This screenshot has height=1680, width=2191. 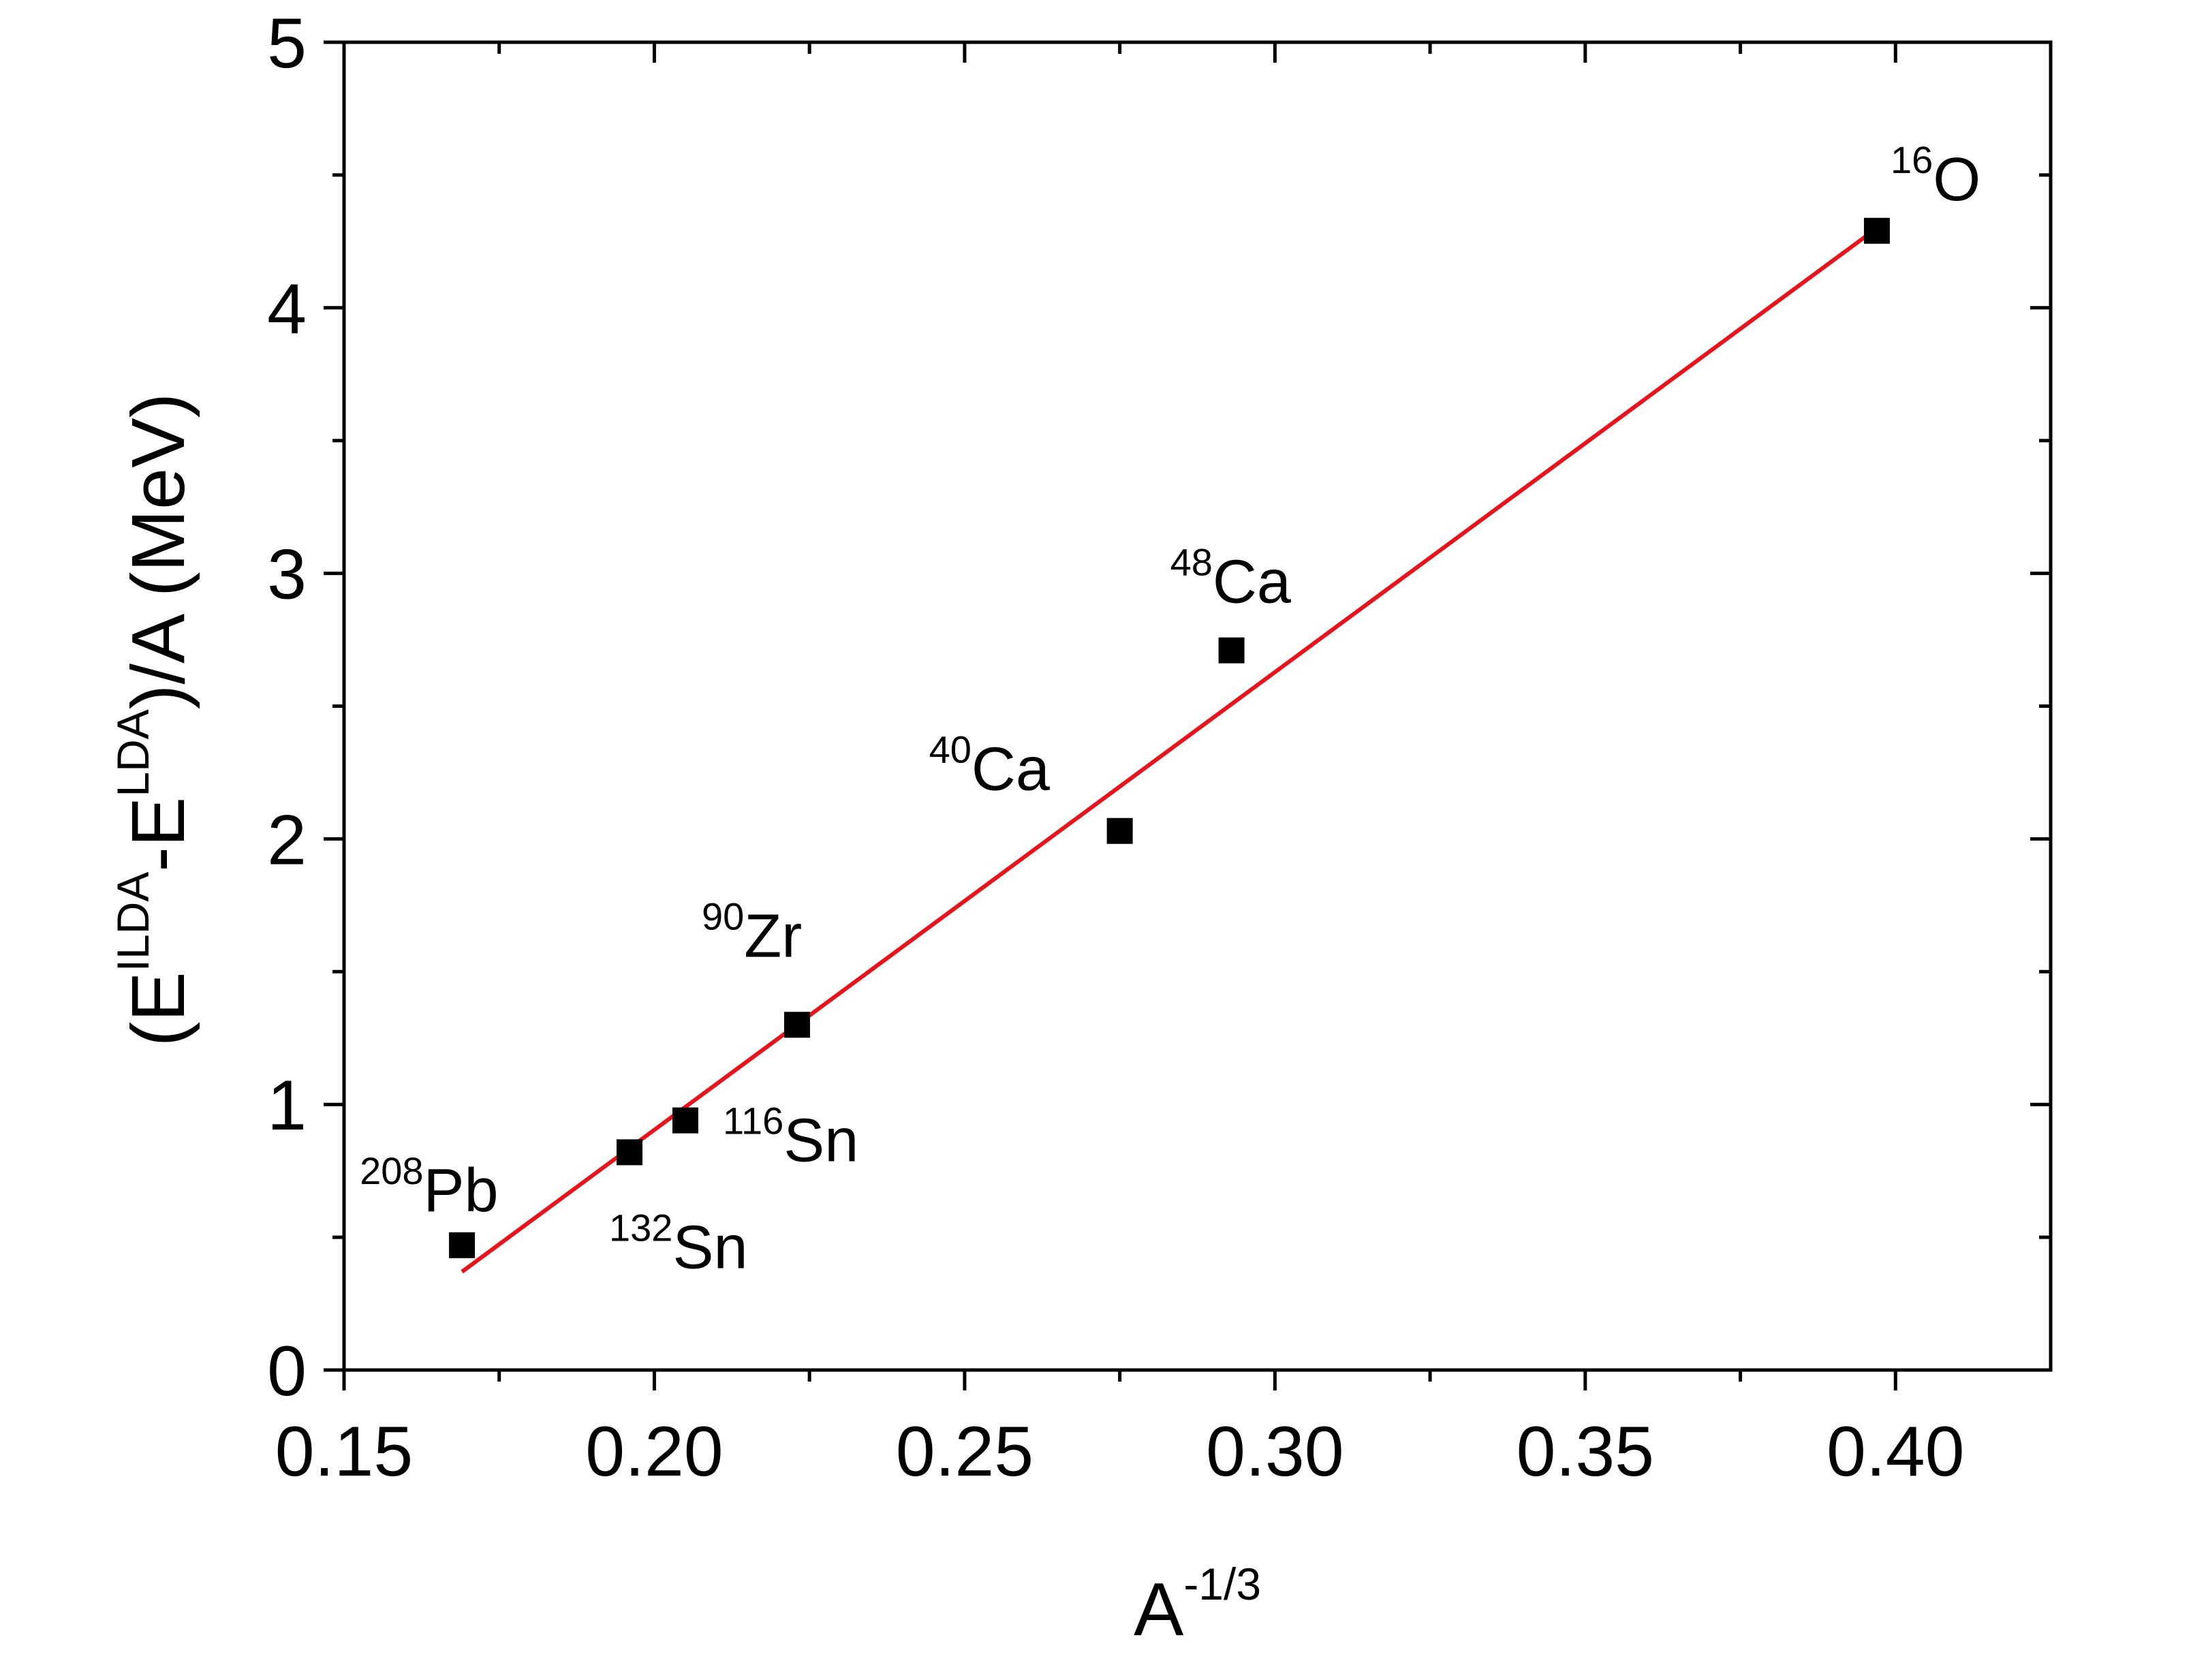 I want to click on data-point-label: 208Pb, so click(x=429, y=1187).